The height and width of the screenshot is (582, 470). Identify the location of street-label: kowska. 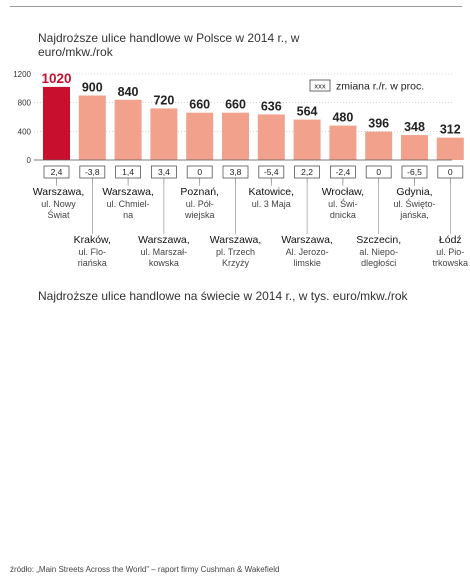
(164, 263).